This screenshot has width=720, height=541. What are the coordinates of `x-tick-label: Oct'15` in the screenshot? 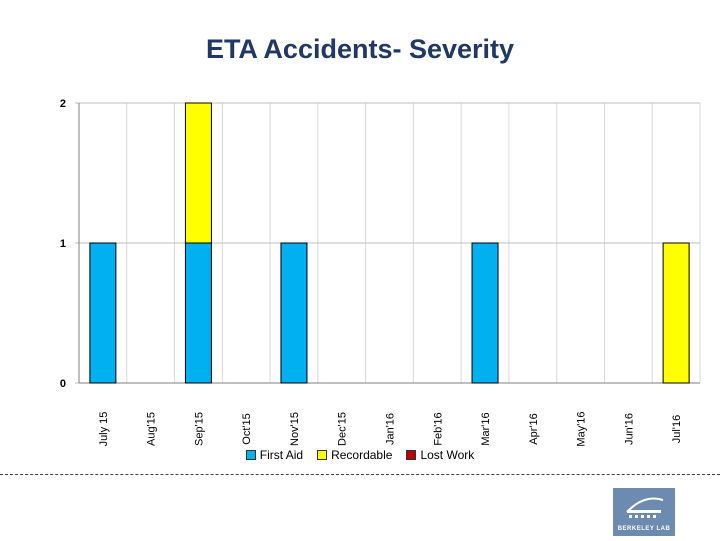 It's located at (247, 428).